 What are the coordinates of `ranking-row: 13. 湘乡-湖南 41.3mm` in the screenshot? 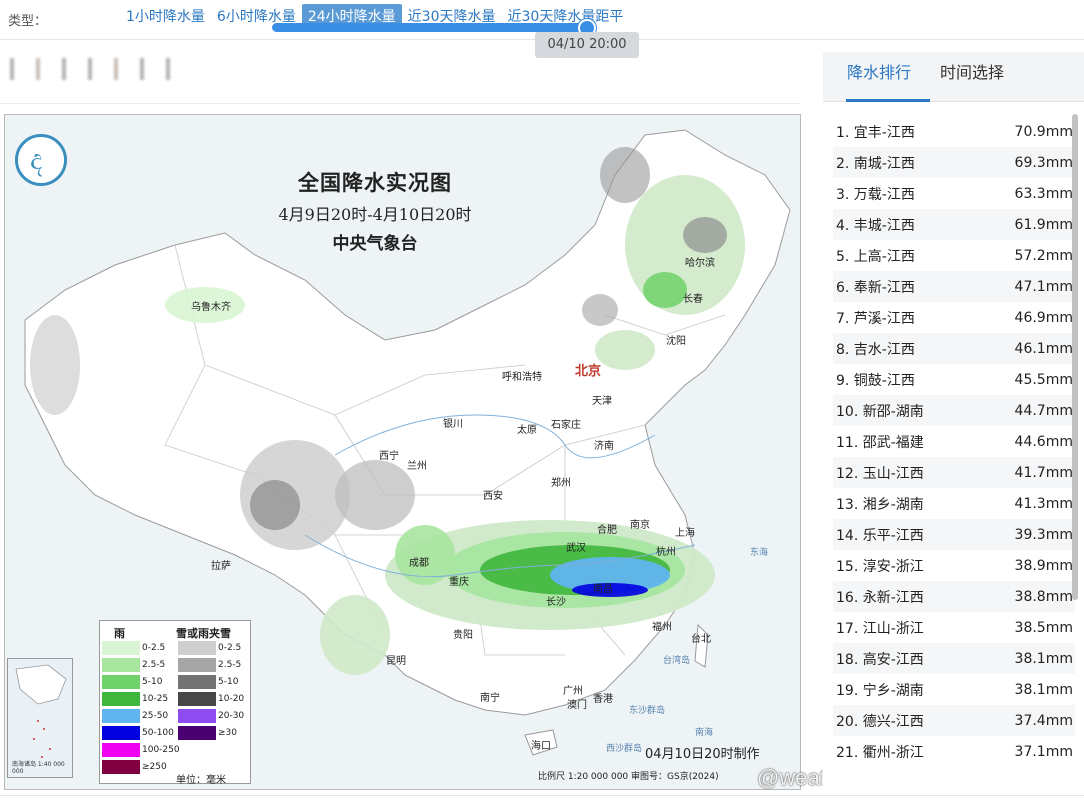 It's located at (954, 503).